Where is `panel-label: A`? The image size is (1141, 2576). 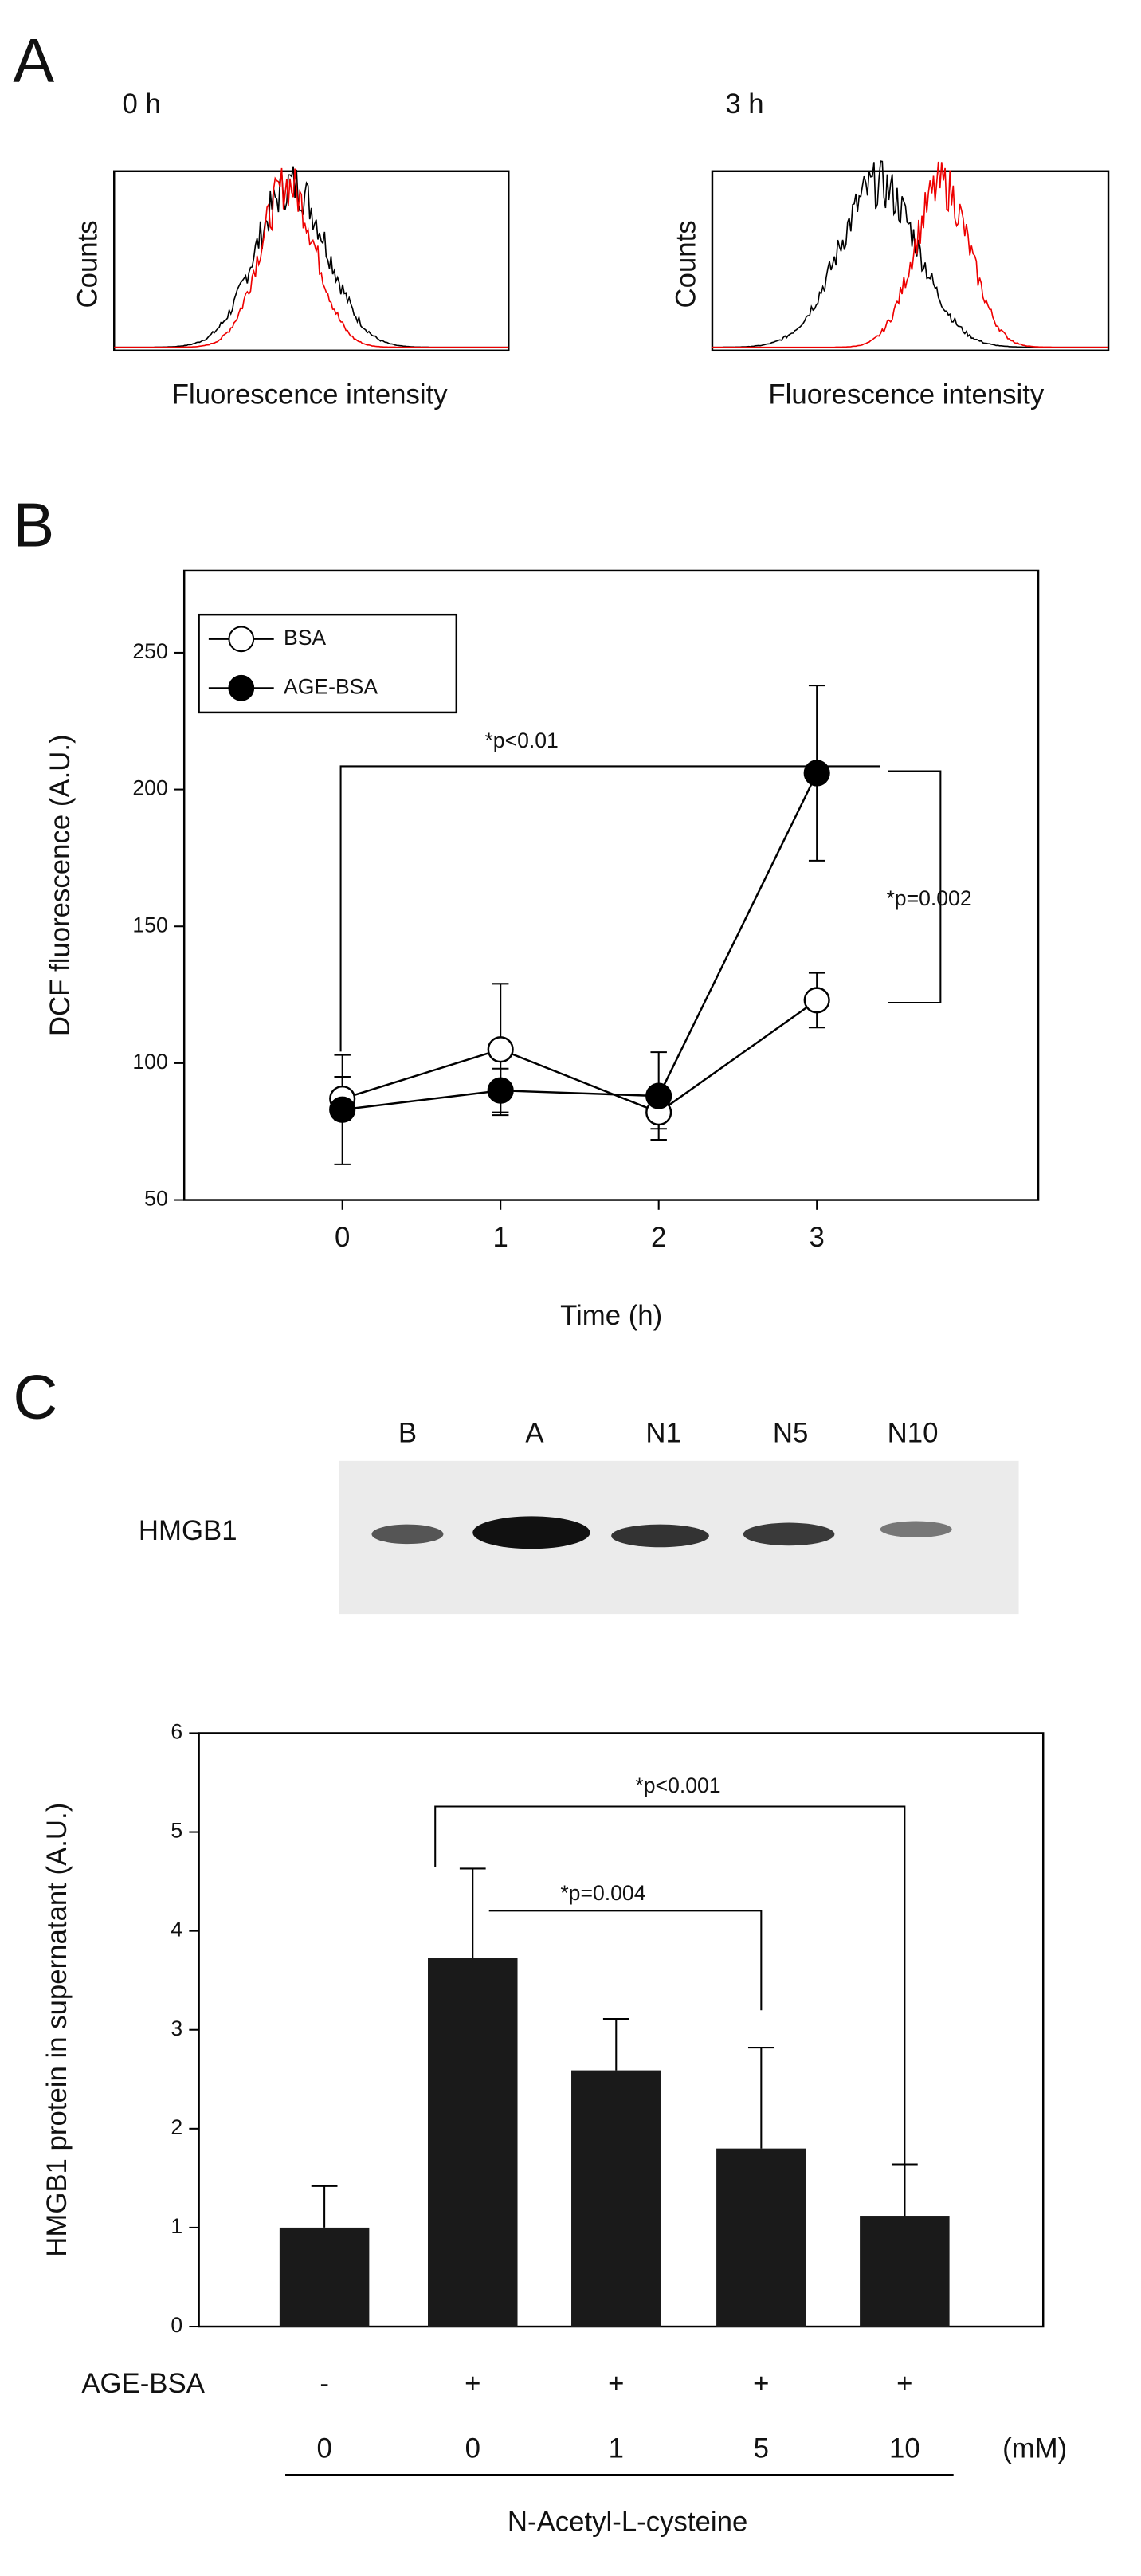 panel-label: A is located at coordinates (33, 60).